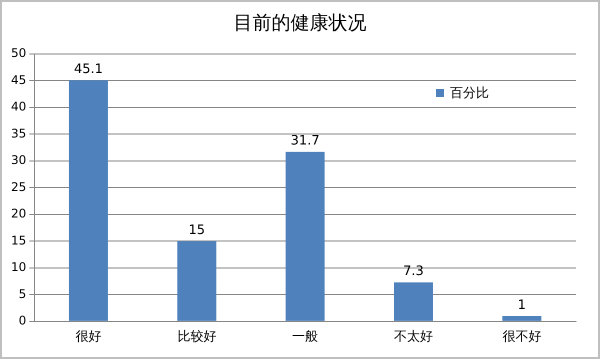 The width and height of the screenshot is (600, 359). I want to click on data-label: 1, so click(522, 305).